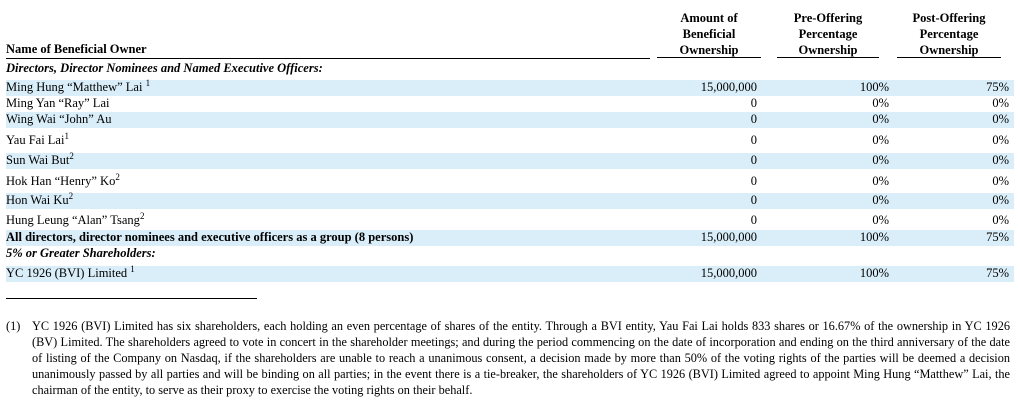 This screenshot has width=1020, height=403. Describe the element at coordinates (510, 219) in the screenshot. I see `table-row: Hung Leung “Alan” Tsang2 0 0% 0%` at that location.